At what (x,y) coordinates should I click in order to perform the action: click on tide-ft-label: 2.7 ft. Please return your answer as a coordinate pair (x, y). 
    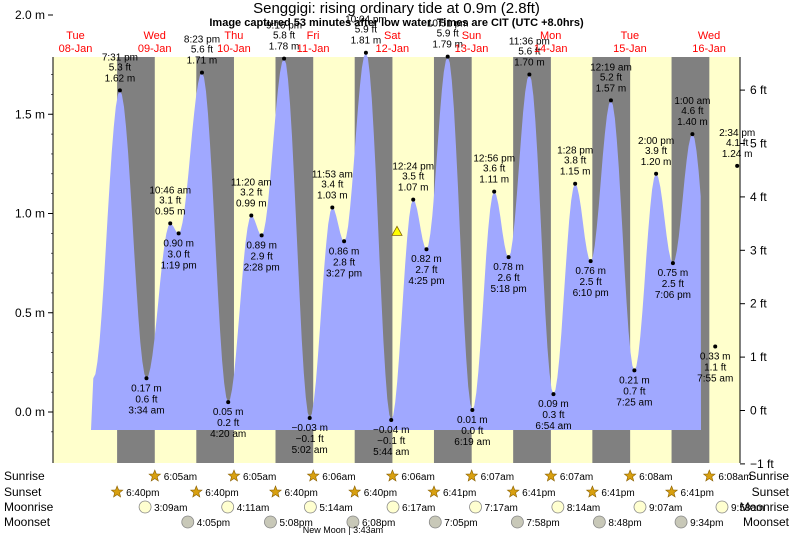
    Looking at the image, I should click on (426, 270).